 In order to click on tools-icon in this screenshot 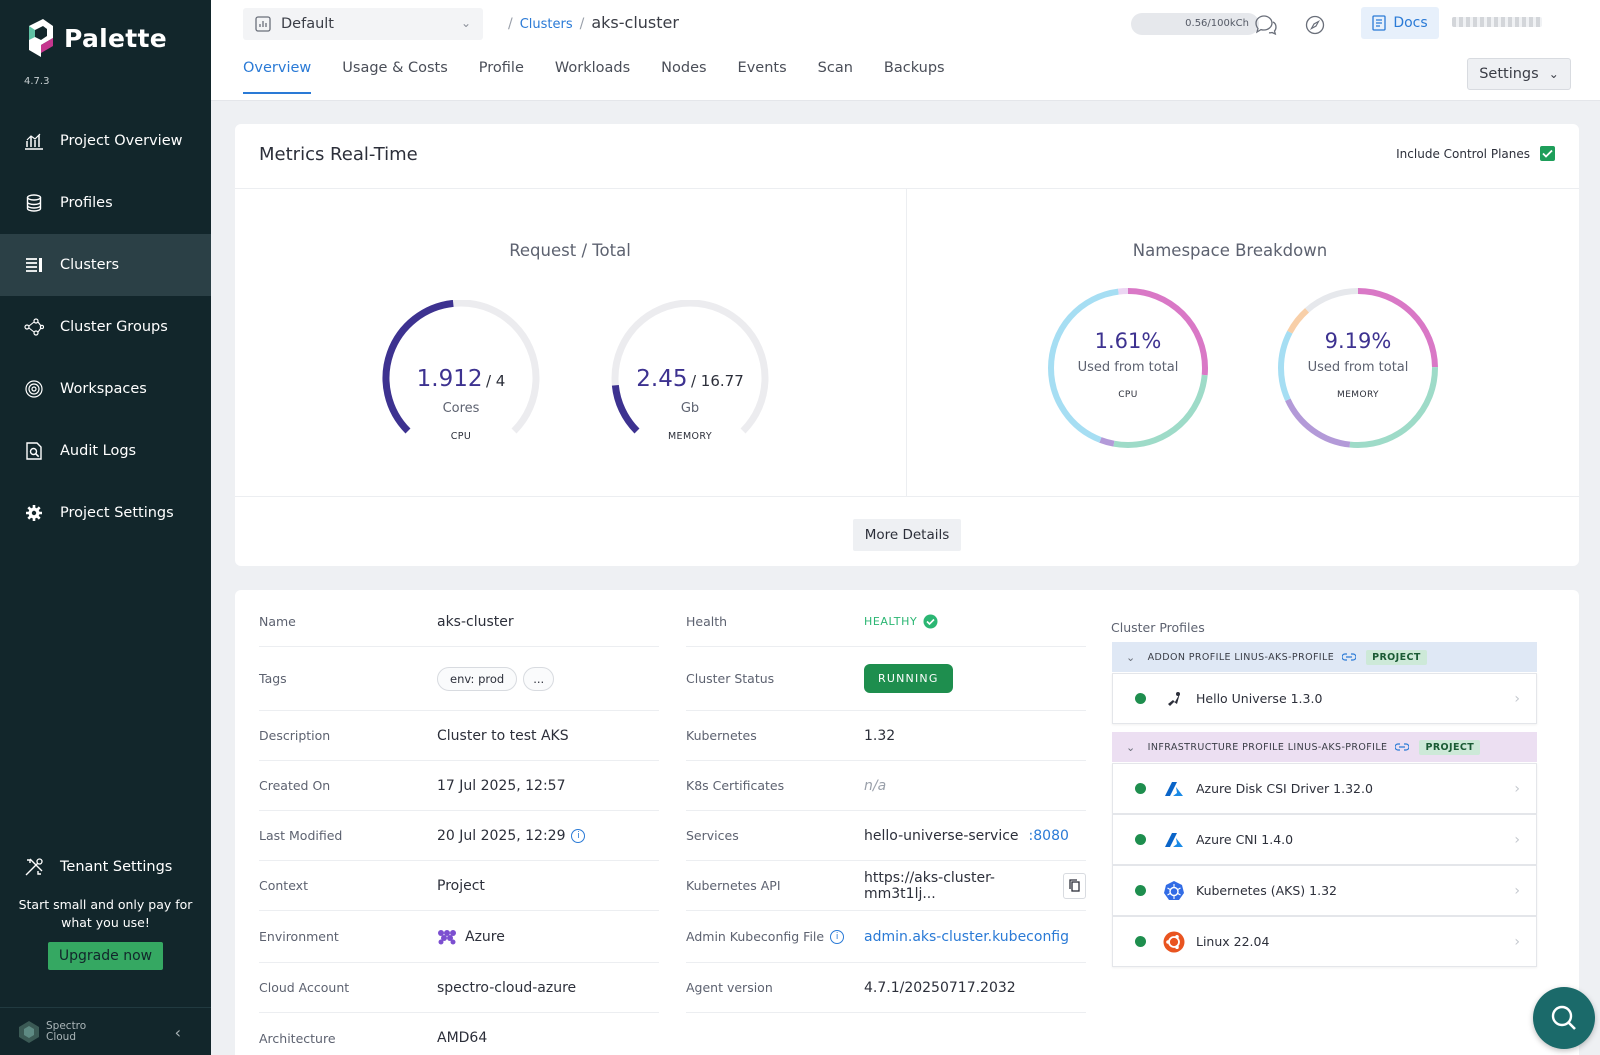, I will do `click(34, 867)`.